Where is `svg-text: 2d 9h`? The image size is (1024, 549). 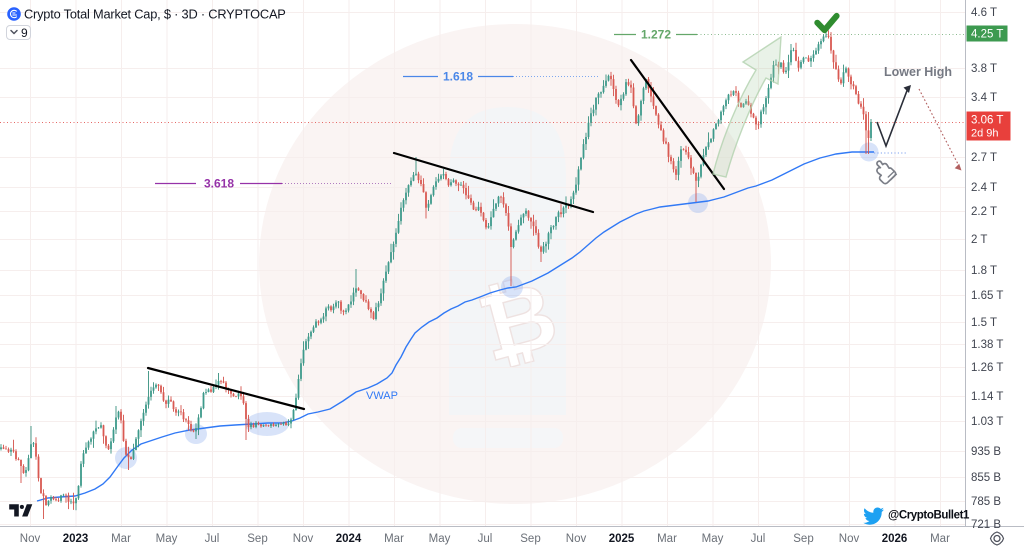 svg-text: 2d 9h is located at coordinates (985, 134).